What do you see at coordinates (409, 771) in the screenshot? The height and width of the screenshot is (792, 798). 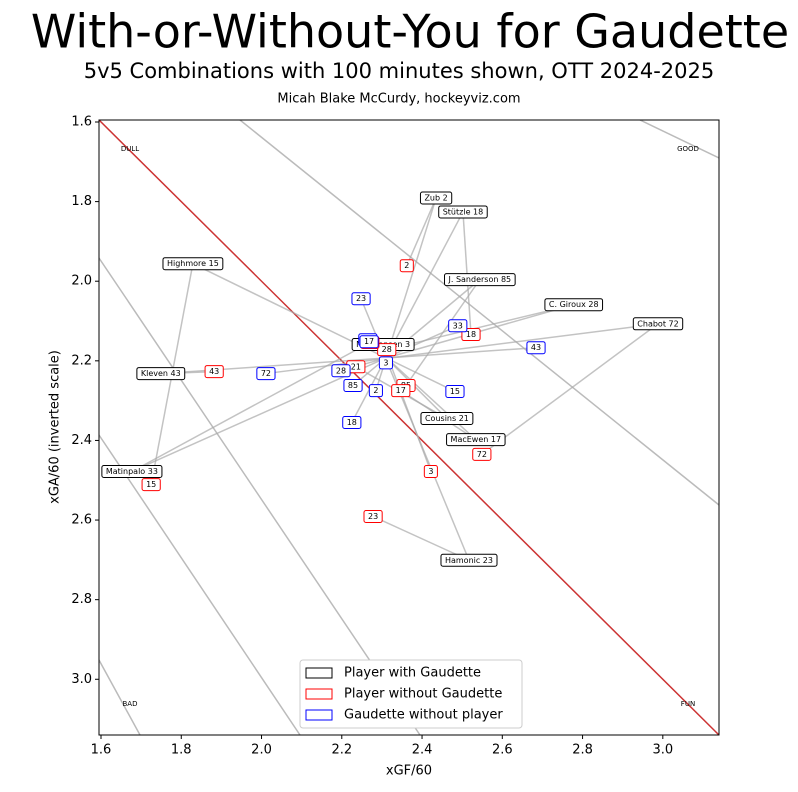 I see `x-axis-label: xGF/60` at bounding box center [409, 771].